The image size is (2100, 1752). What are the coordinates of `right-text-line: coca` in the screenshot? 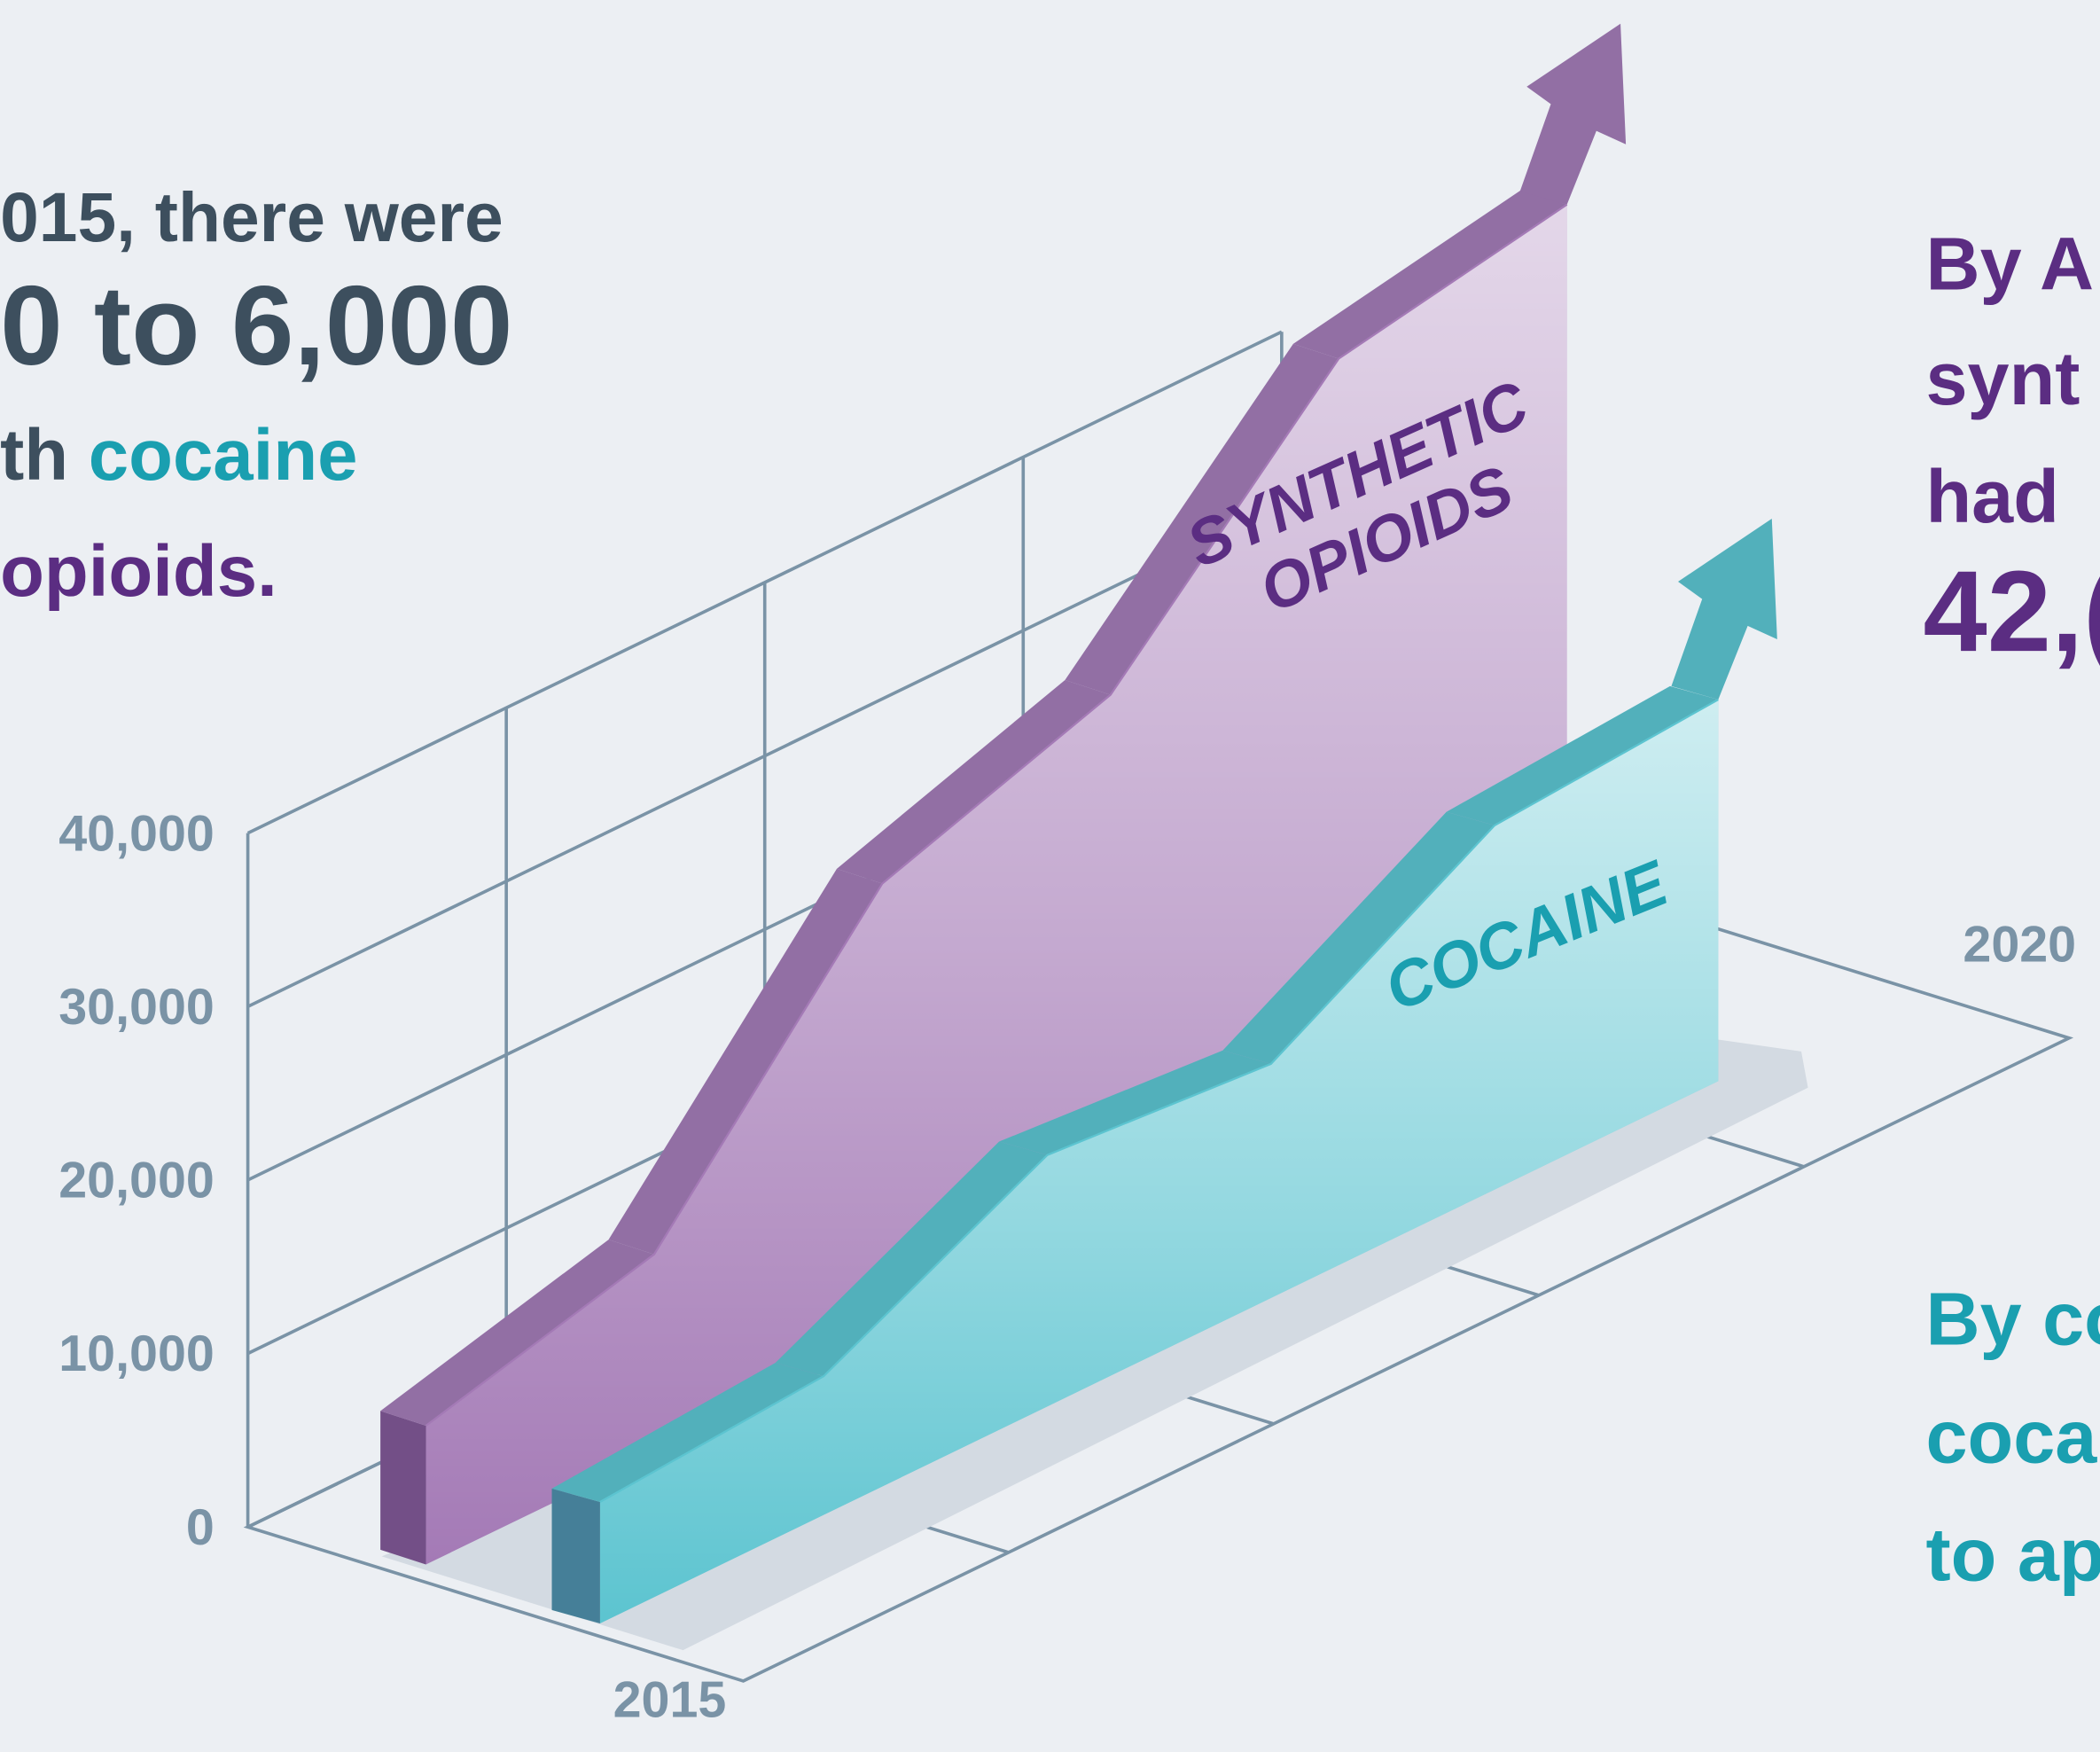 It's located at (2012, 1437).